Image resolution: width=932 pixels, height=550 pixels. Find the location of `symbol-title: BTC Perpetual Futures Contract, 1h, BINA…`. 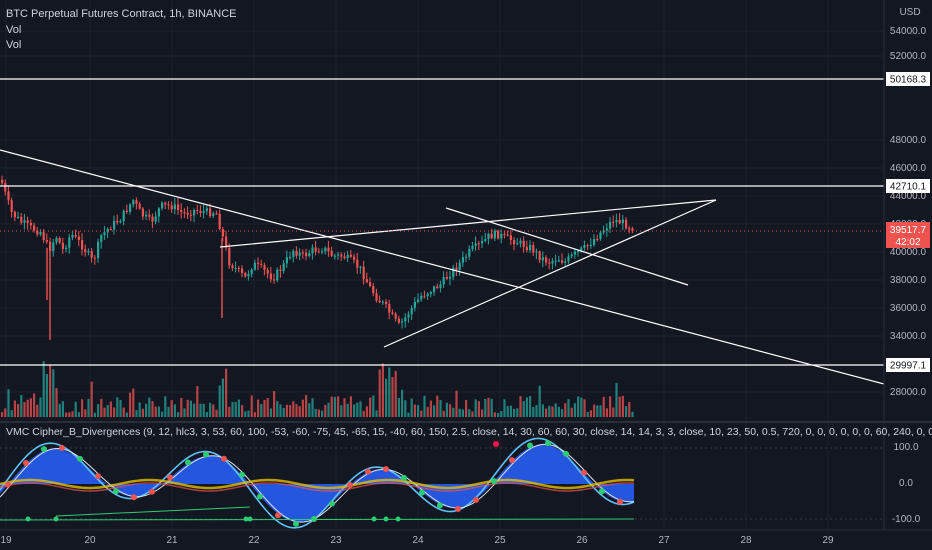

symbol-title: BTC Perpetual Futures Contract, 1h, BINA… is located at coordinates (121, 14).